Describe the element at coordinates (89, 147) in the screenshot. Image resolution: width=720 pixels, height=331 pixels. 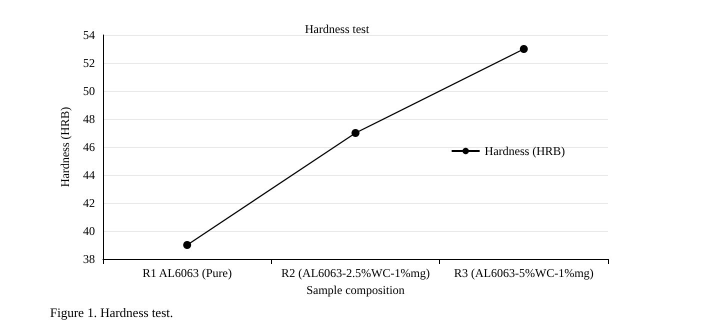
I see `y-tick-label: 46` at that location.